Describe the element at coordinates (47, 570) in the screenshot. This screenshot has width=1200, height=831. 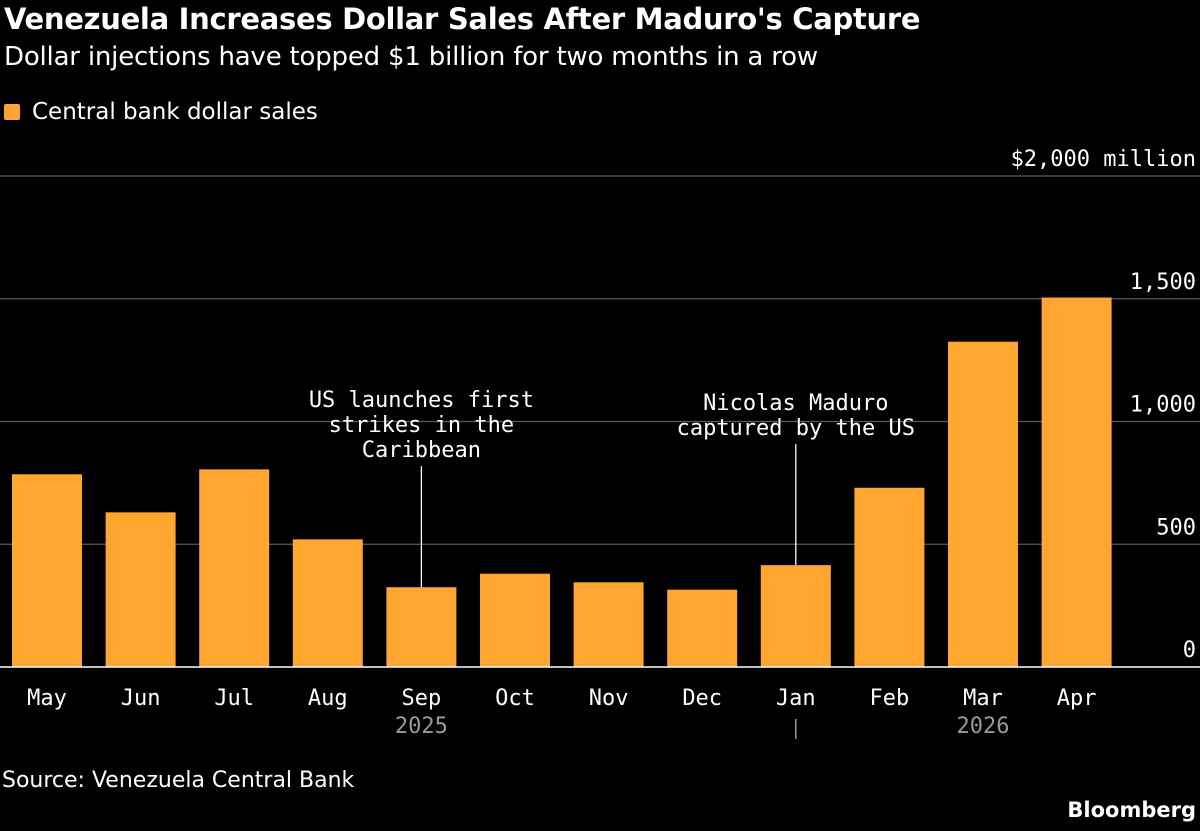
I see `bar-may` at that location.